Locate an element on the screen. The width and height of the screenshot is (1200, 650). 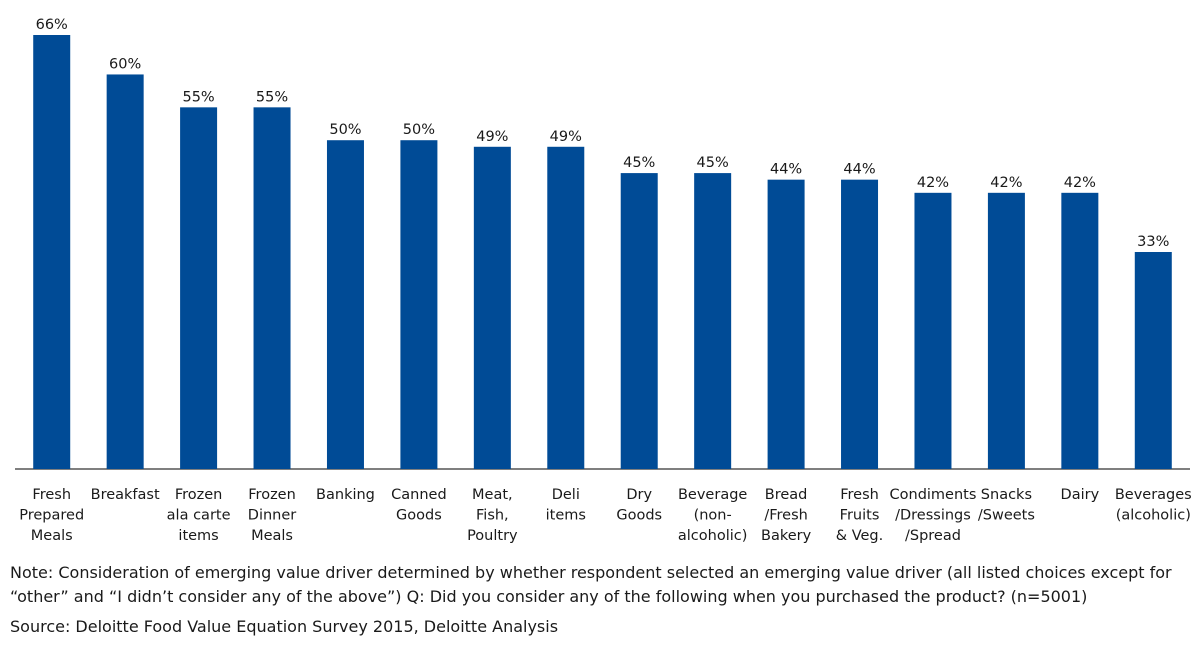
category-label: Breakfast is located at coordinates (125, 495).